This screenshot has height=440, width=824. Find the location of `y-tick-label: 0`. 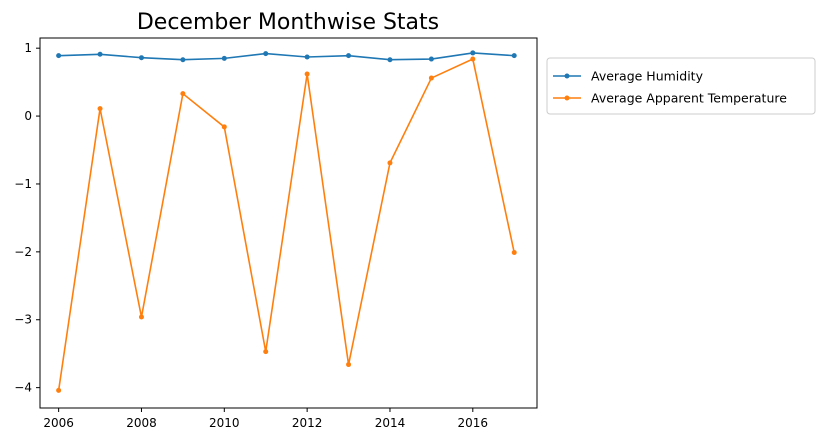

y-tick-label: 0 is located at coordinates (28, 116).